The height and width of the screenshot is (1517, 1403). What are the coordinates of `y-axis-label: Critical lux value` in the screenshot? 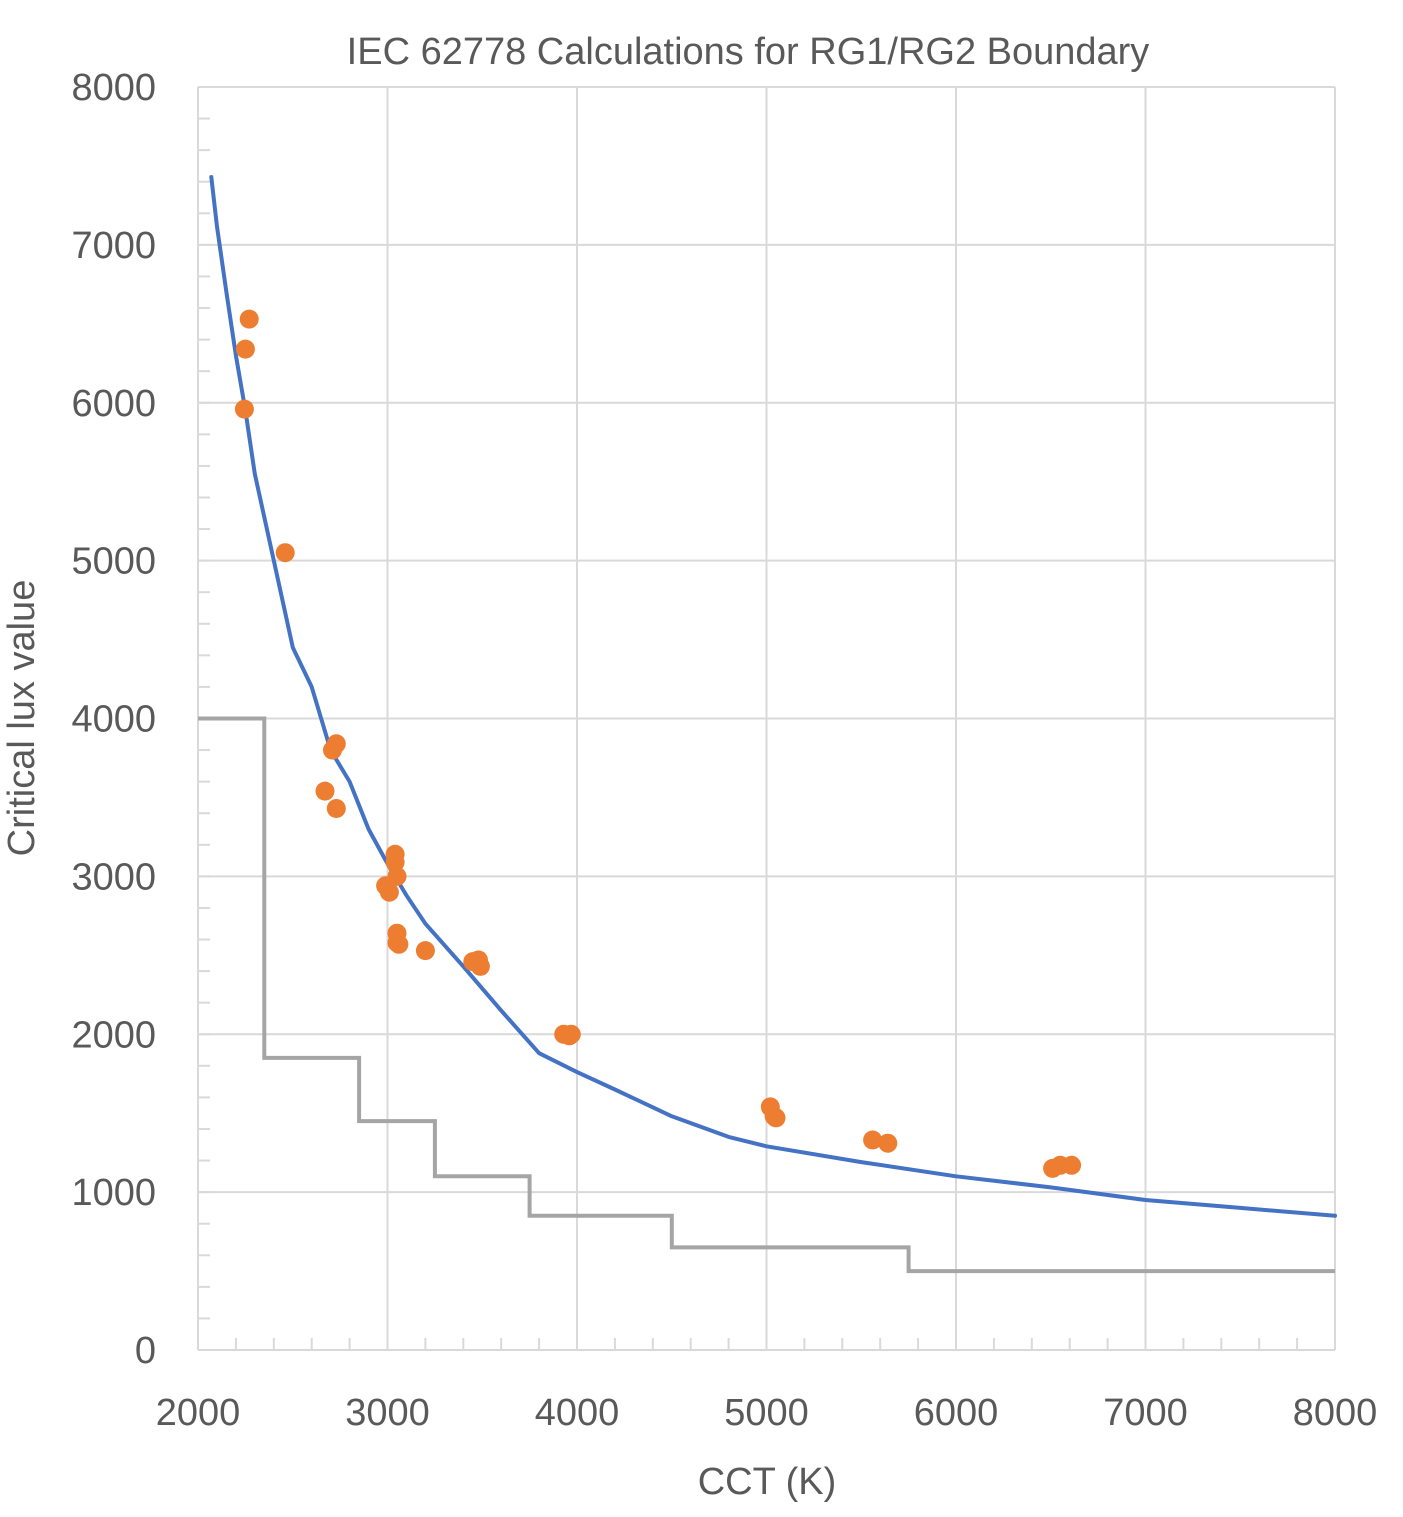 It's located at (22, 718).